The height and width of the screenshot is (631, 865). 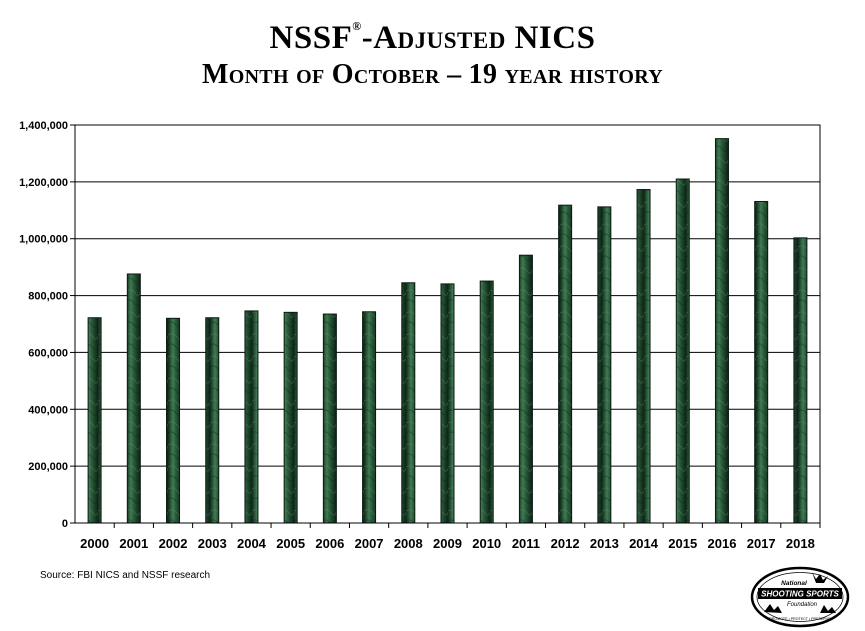 I want to click on bar-2011, so click(x=525, y=389).